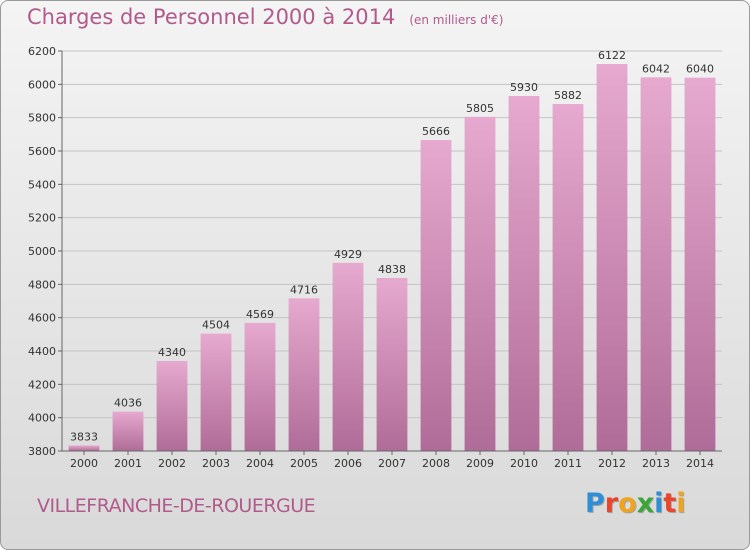 The image size is (750, 550). What do you see at coordinates (128, 431) in the screenshot?
I see `bar-2001` at bounding box center [128, 431].